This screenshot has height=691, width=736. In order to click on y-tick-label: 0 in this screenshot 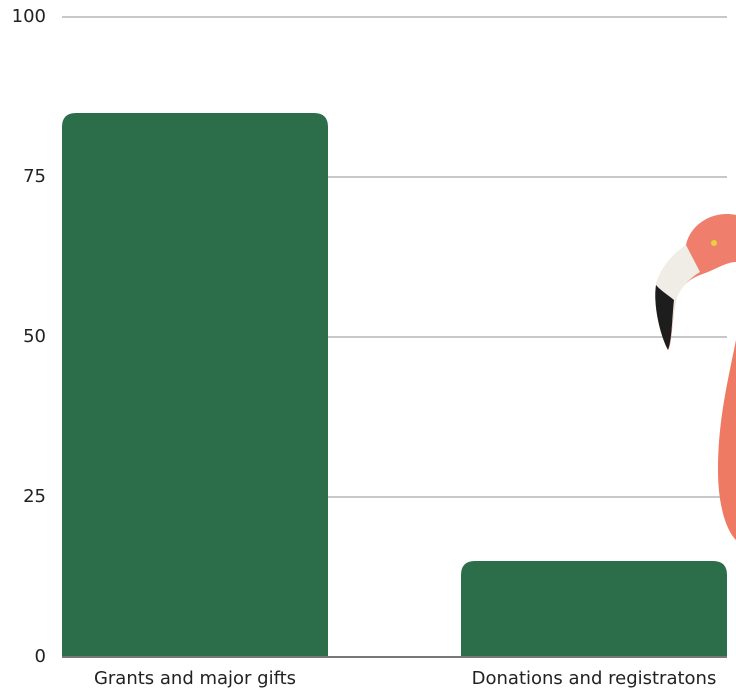, I will do `click(40, 656)`.